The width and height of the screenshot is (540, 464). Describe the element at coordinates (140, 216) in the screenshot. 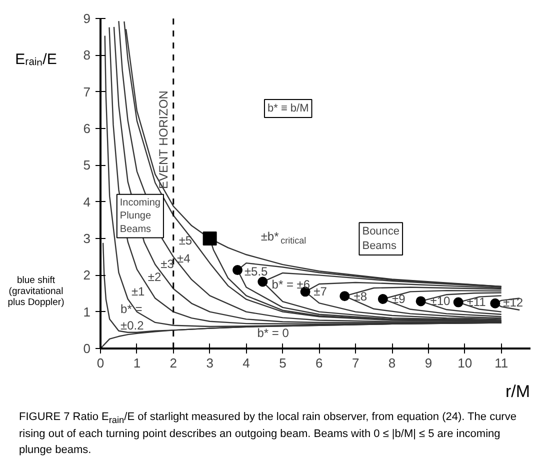

I see `annotation: Incoming Plunge Beams` at that location.